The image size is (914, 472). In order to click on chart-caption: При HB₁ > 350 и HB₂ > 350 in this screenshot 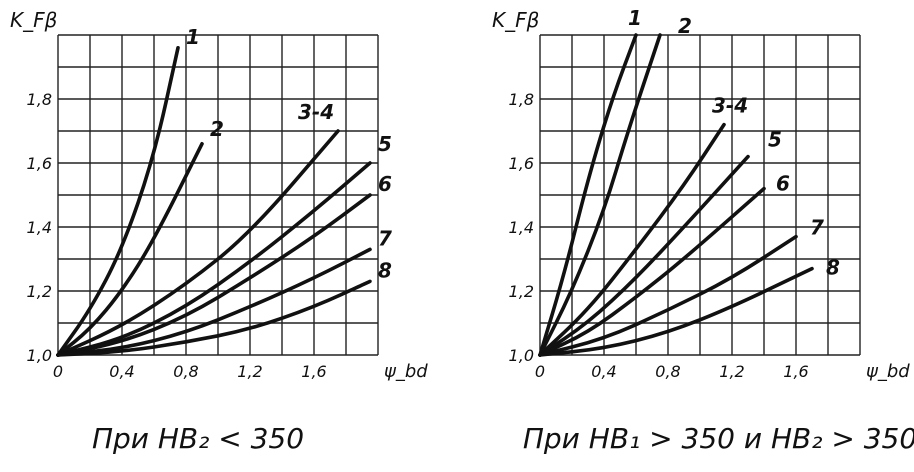, I will do `click(718, 438)`.